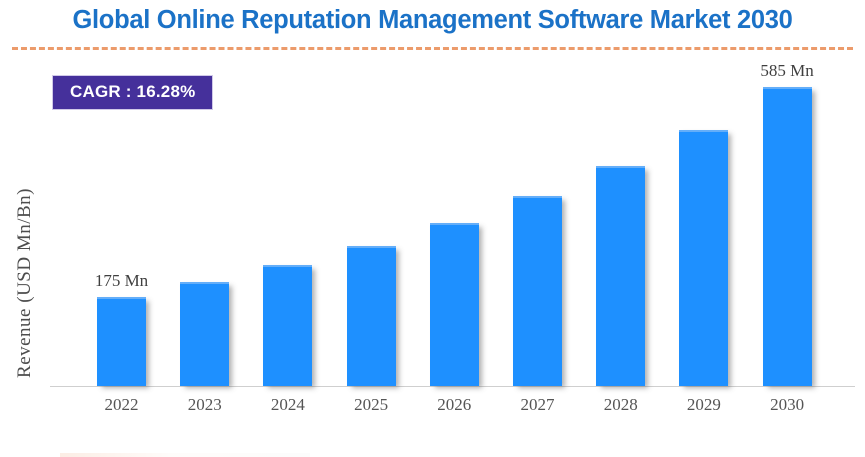 Image resolution: width=865 pixels, height=457 pixels. What do you see at coordinates (787, 404) in the screenshot?
I see `x-tick-label: 2030` at bounding box center [787, 404].